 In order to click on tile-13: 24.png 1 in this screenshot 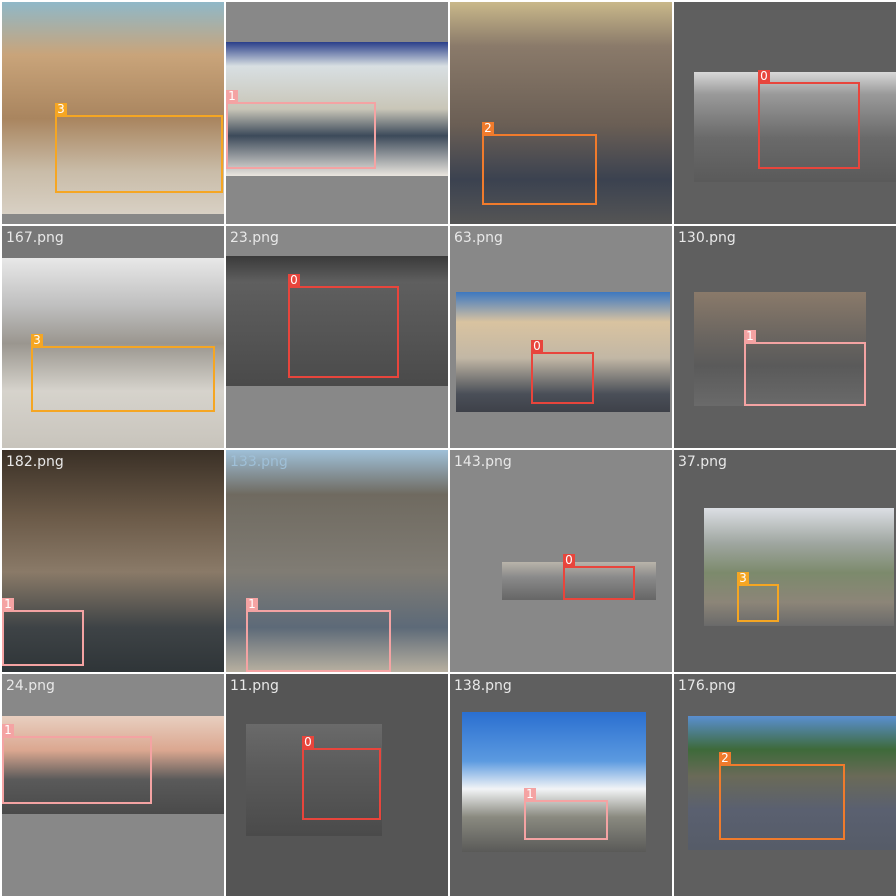, I will do `click(113, 785)`.